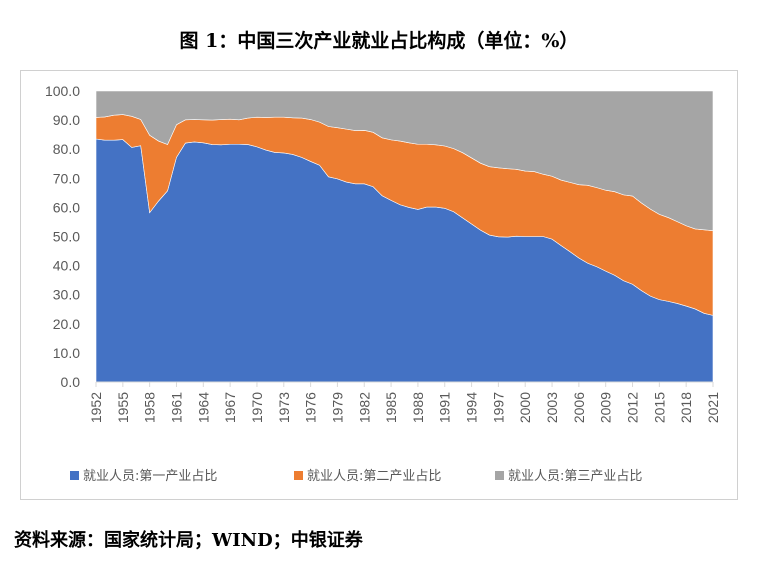 This screenshot has width=758, height=568. What do you see at coordinates (686, 407) in the screenshot?
I see `x-tick-label: 2018` at bounding box center [686, 407].